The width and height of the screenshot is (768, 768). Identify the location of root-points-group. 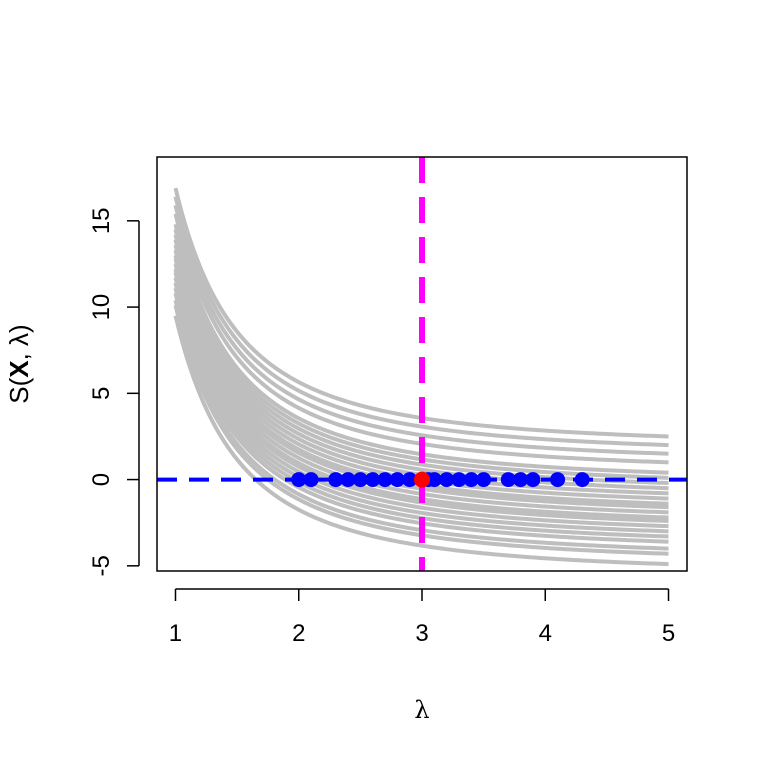
(440, 479).